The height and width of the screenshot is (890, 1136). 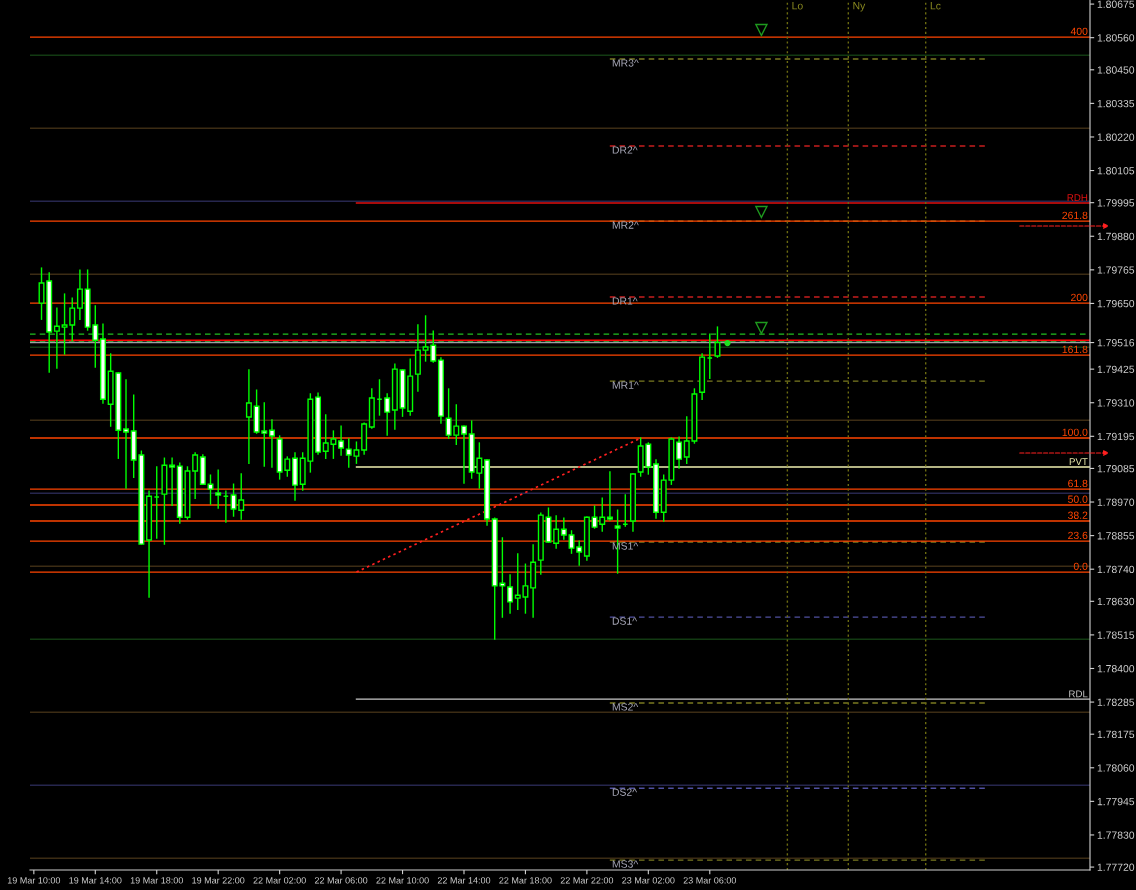 What do you see at coordinates (464, 880) in the screenshot?
I see `x-tick-label: 22 Mar 14:00` at bounding box center [464, 880].